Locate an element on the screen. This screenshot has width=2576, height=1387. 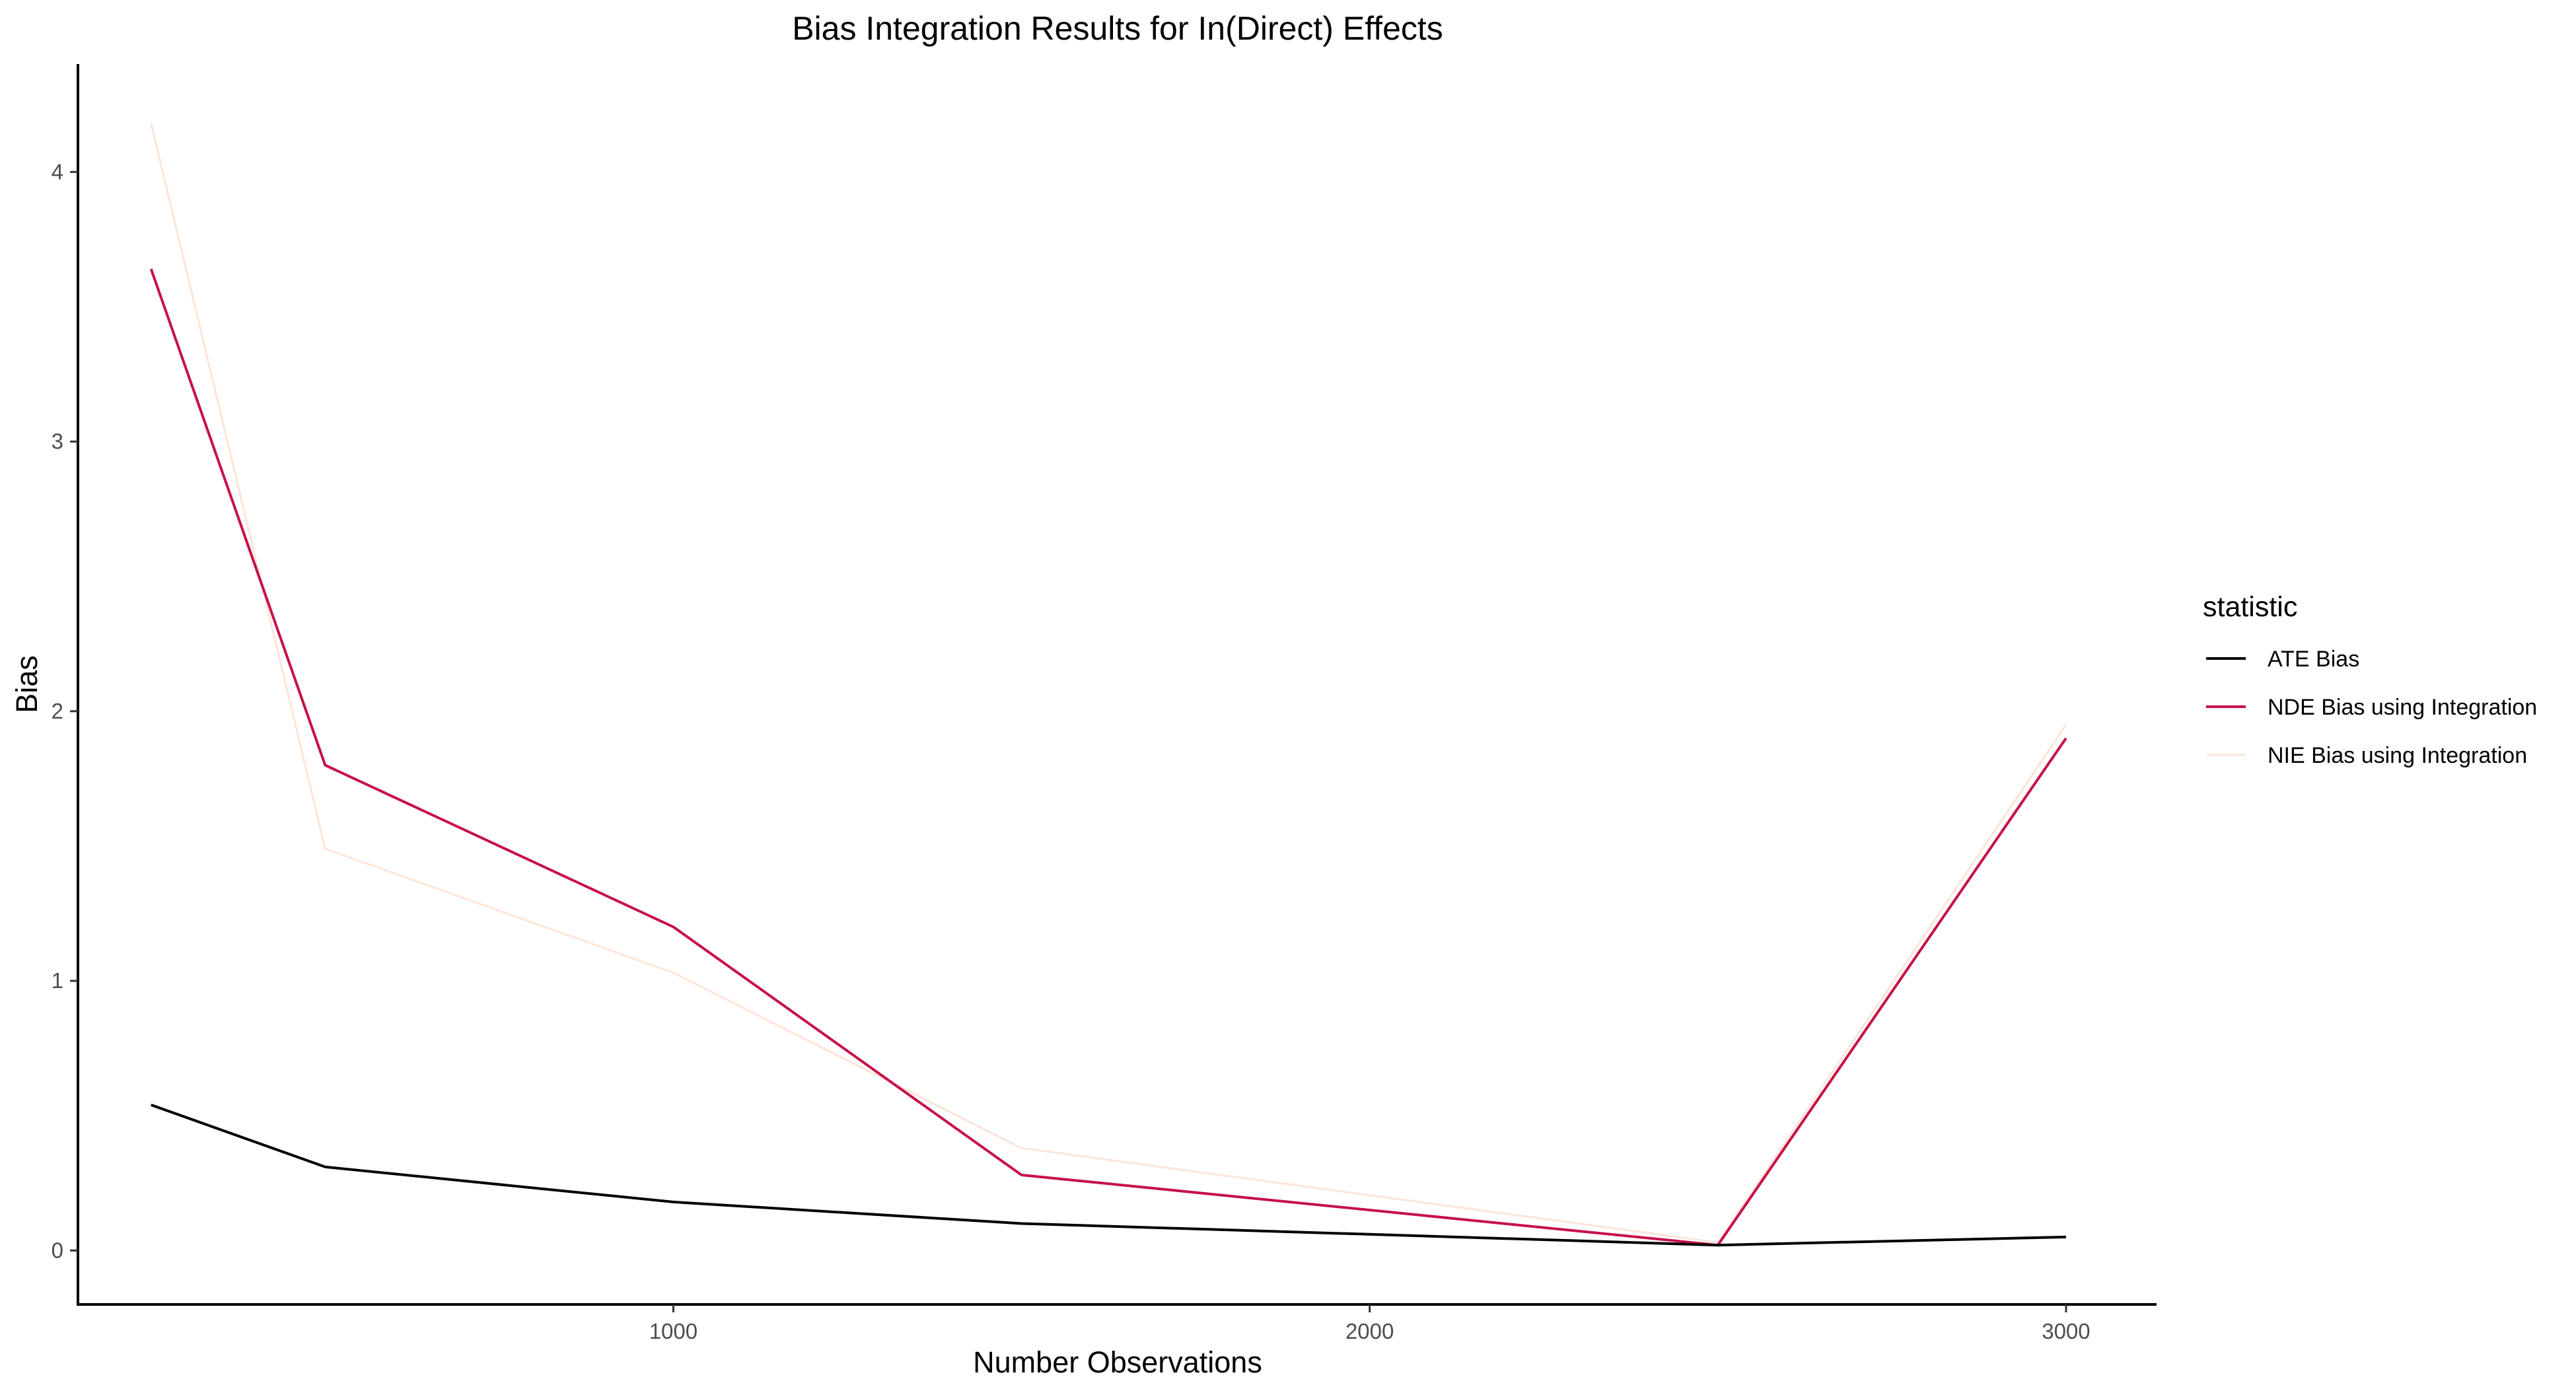
y-axis-ticks: 0 1 2 3 4 is located at coordinates (65, 710).